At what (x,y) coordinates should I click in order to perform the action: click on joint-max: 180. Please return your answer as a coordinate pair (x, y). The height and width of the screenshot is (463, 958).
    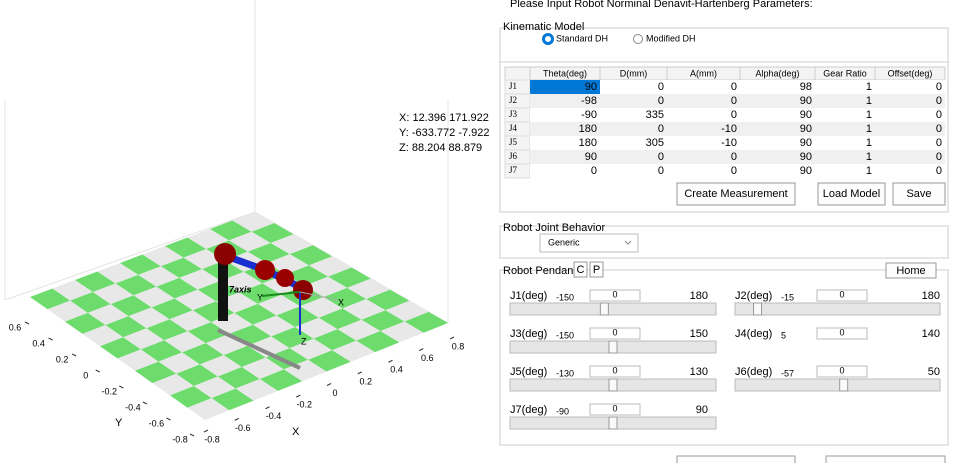
    Looking at the image, I should click on (699, 296).